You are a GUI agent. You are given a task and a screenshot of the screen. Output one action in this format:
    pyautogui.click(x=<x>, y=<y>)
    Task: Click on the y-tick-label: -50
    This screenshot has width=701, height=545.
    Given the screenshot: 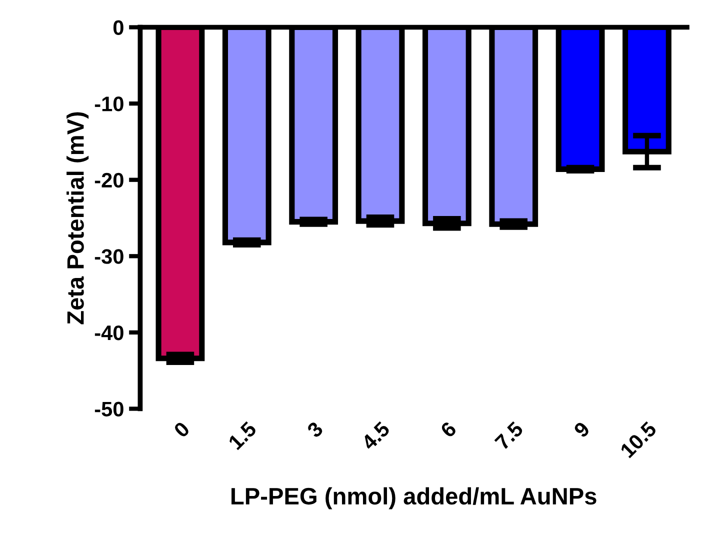 What is the action you would take?
    pyautogui.click(x=109, y=409)
    